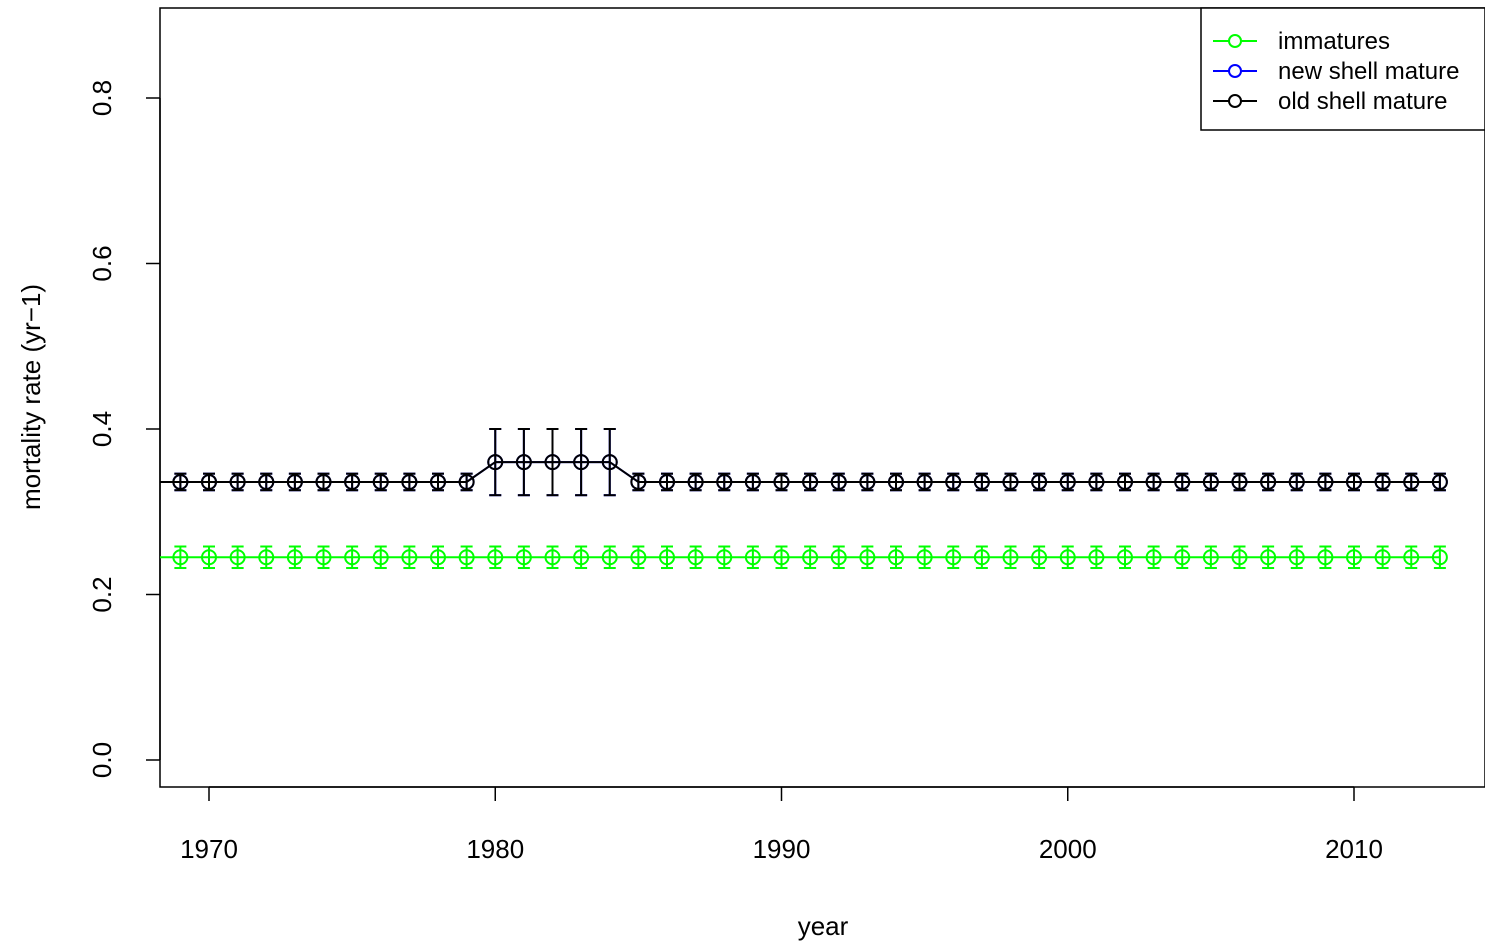  What do you see at coordinates (495, 849) in the screenshot?
I see `x-tick-label: 1980` at bounding box center [495, 849].